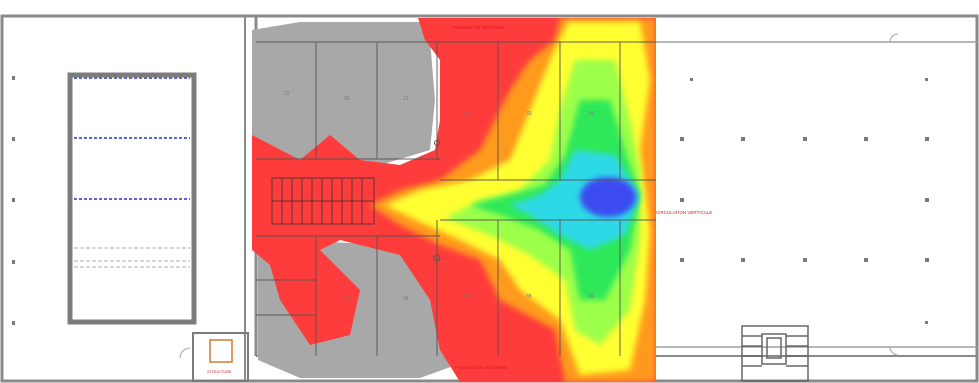  What do you see at coordinates (591, 114) in the screenshot?
I see `room-number: 34` at bounding box center [591, 114].